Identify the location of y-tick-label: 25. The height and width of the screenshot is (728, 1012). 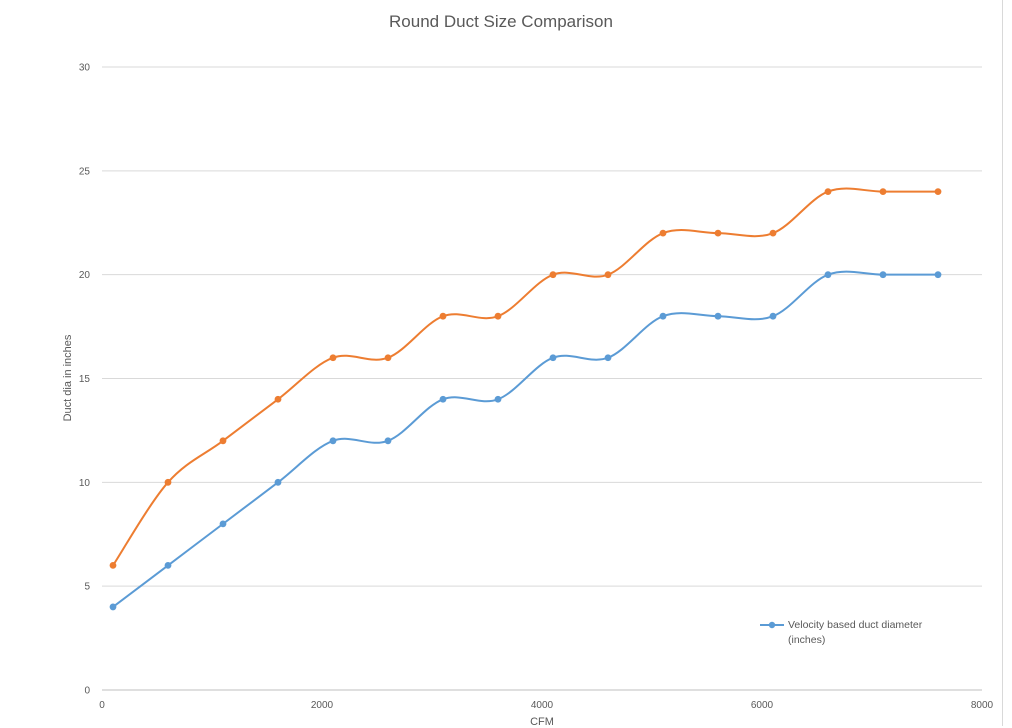
(85, 171).